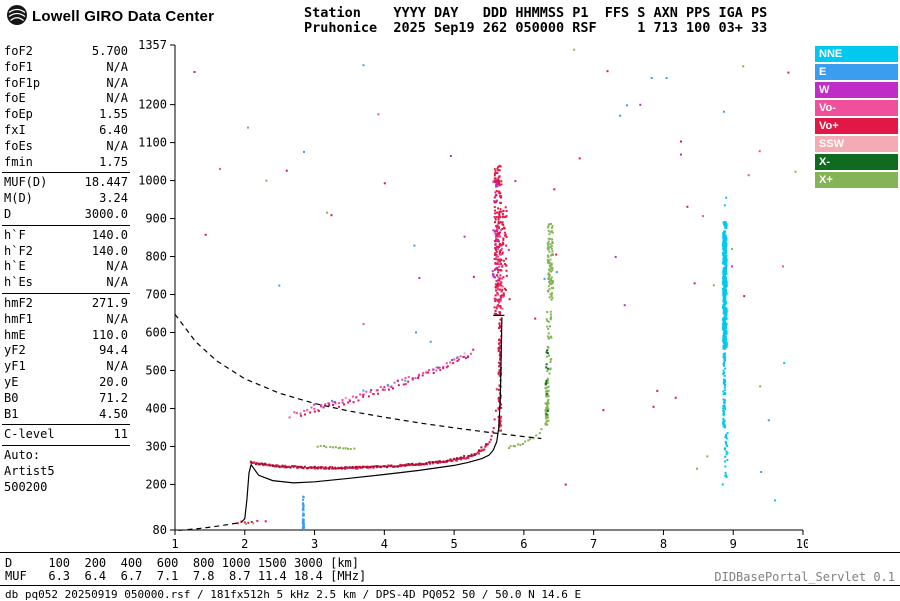  Describe the element at coordinates (109, 302) in the screenshot. I see `param-value: 271.9` at that location.